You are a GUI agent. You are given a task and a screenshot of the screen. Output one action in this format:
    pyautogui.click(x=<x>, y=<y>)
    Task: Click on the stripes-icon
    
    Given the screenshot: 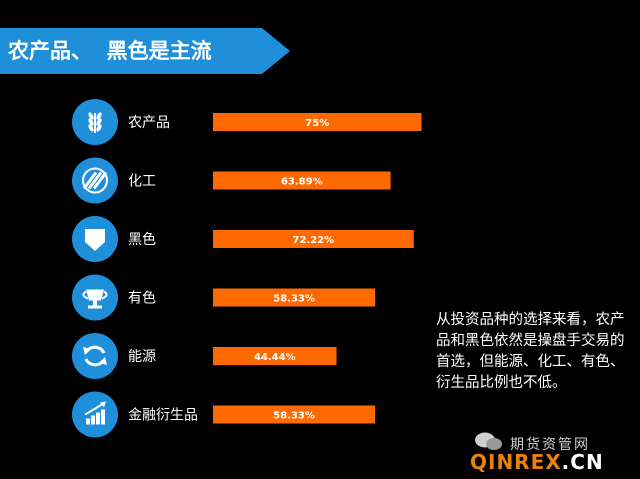 What is the action you would take?
    pyautogui.click(x=95, y=180)
    